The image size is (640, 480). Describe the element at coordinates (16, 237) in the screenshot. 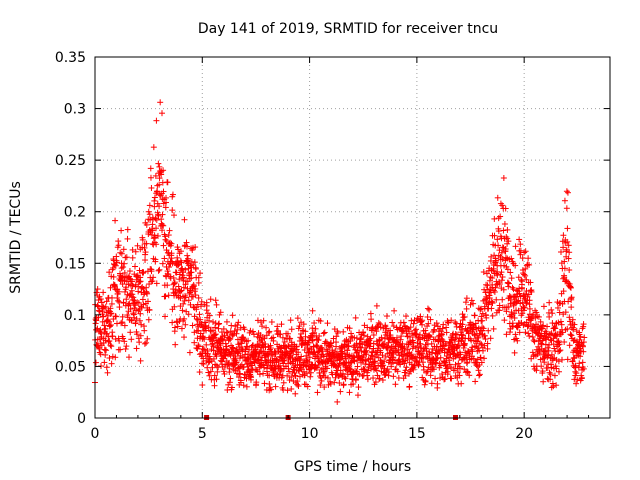

I see `y-axis-label: SRMTID / TECUs` at that location.